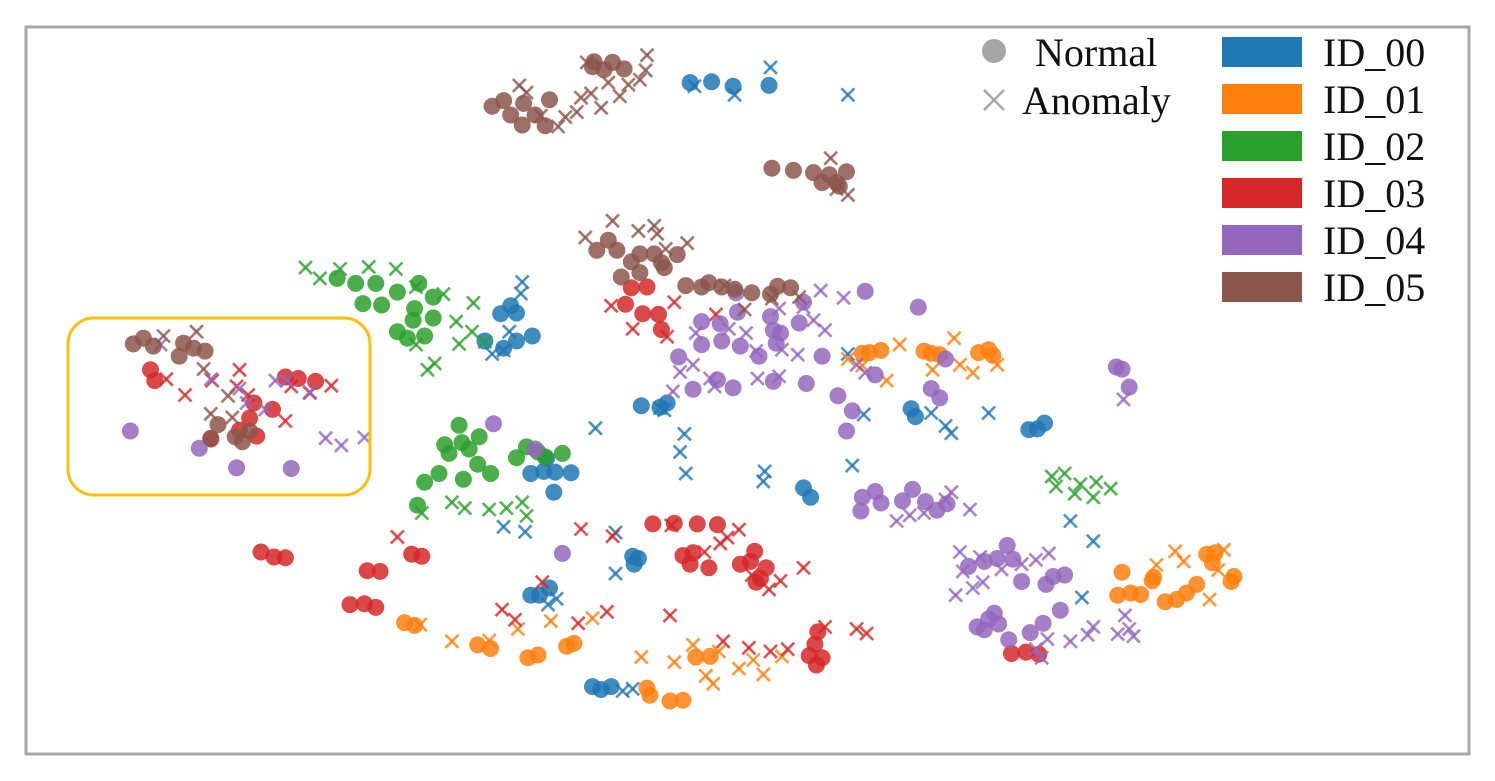 The image size is (1495, 781). I want to click on legend-label-id-00: ID_00, so click(1374, 52).